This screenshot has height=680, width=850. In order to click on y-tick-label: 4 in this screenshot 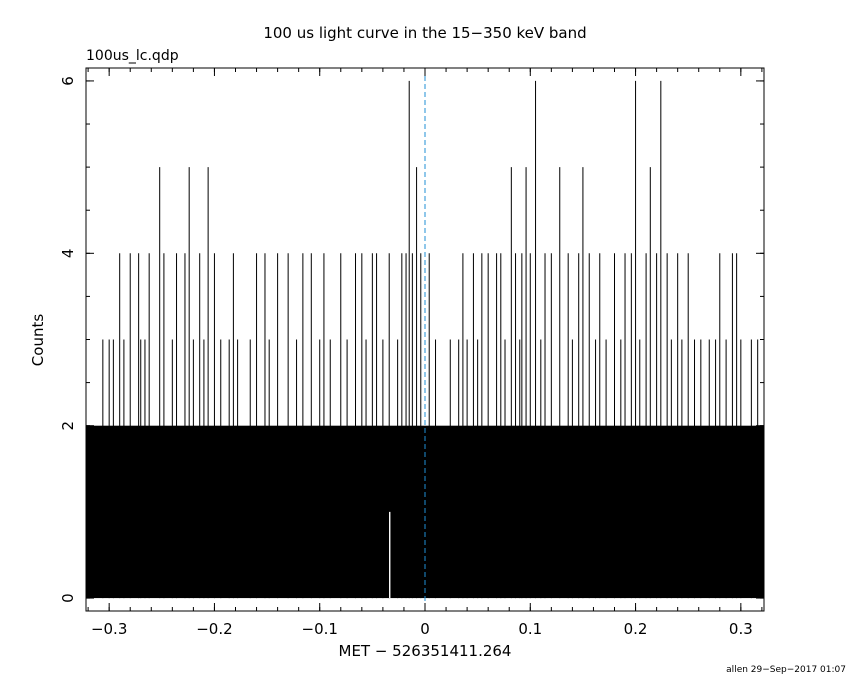, I will do `click(68, 254)`.